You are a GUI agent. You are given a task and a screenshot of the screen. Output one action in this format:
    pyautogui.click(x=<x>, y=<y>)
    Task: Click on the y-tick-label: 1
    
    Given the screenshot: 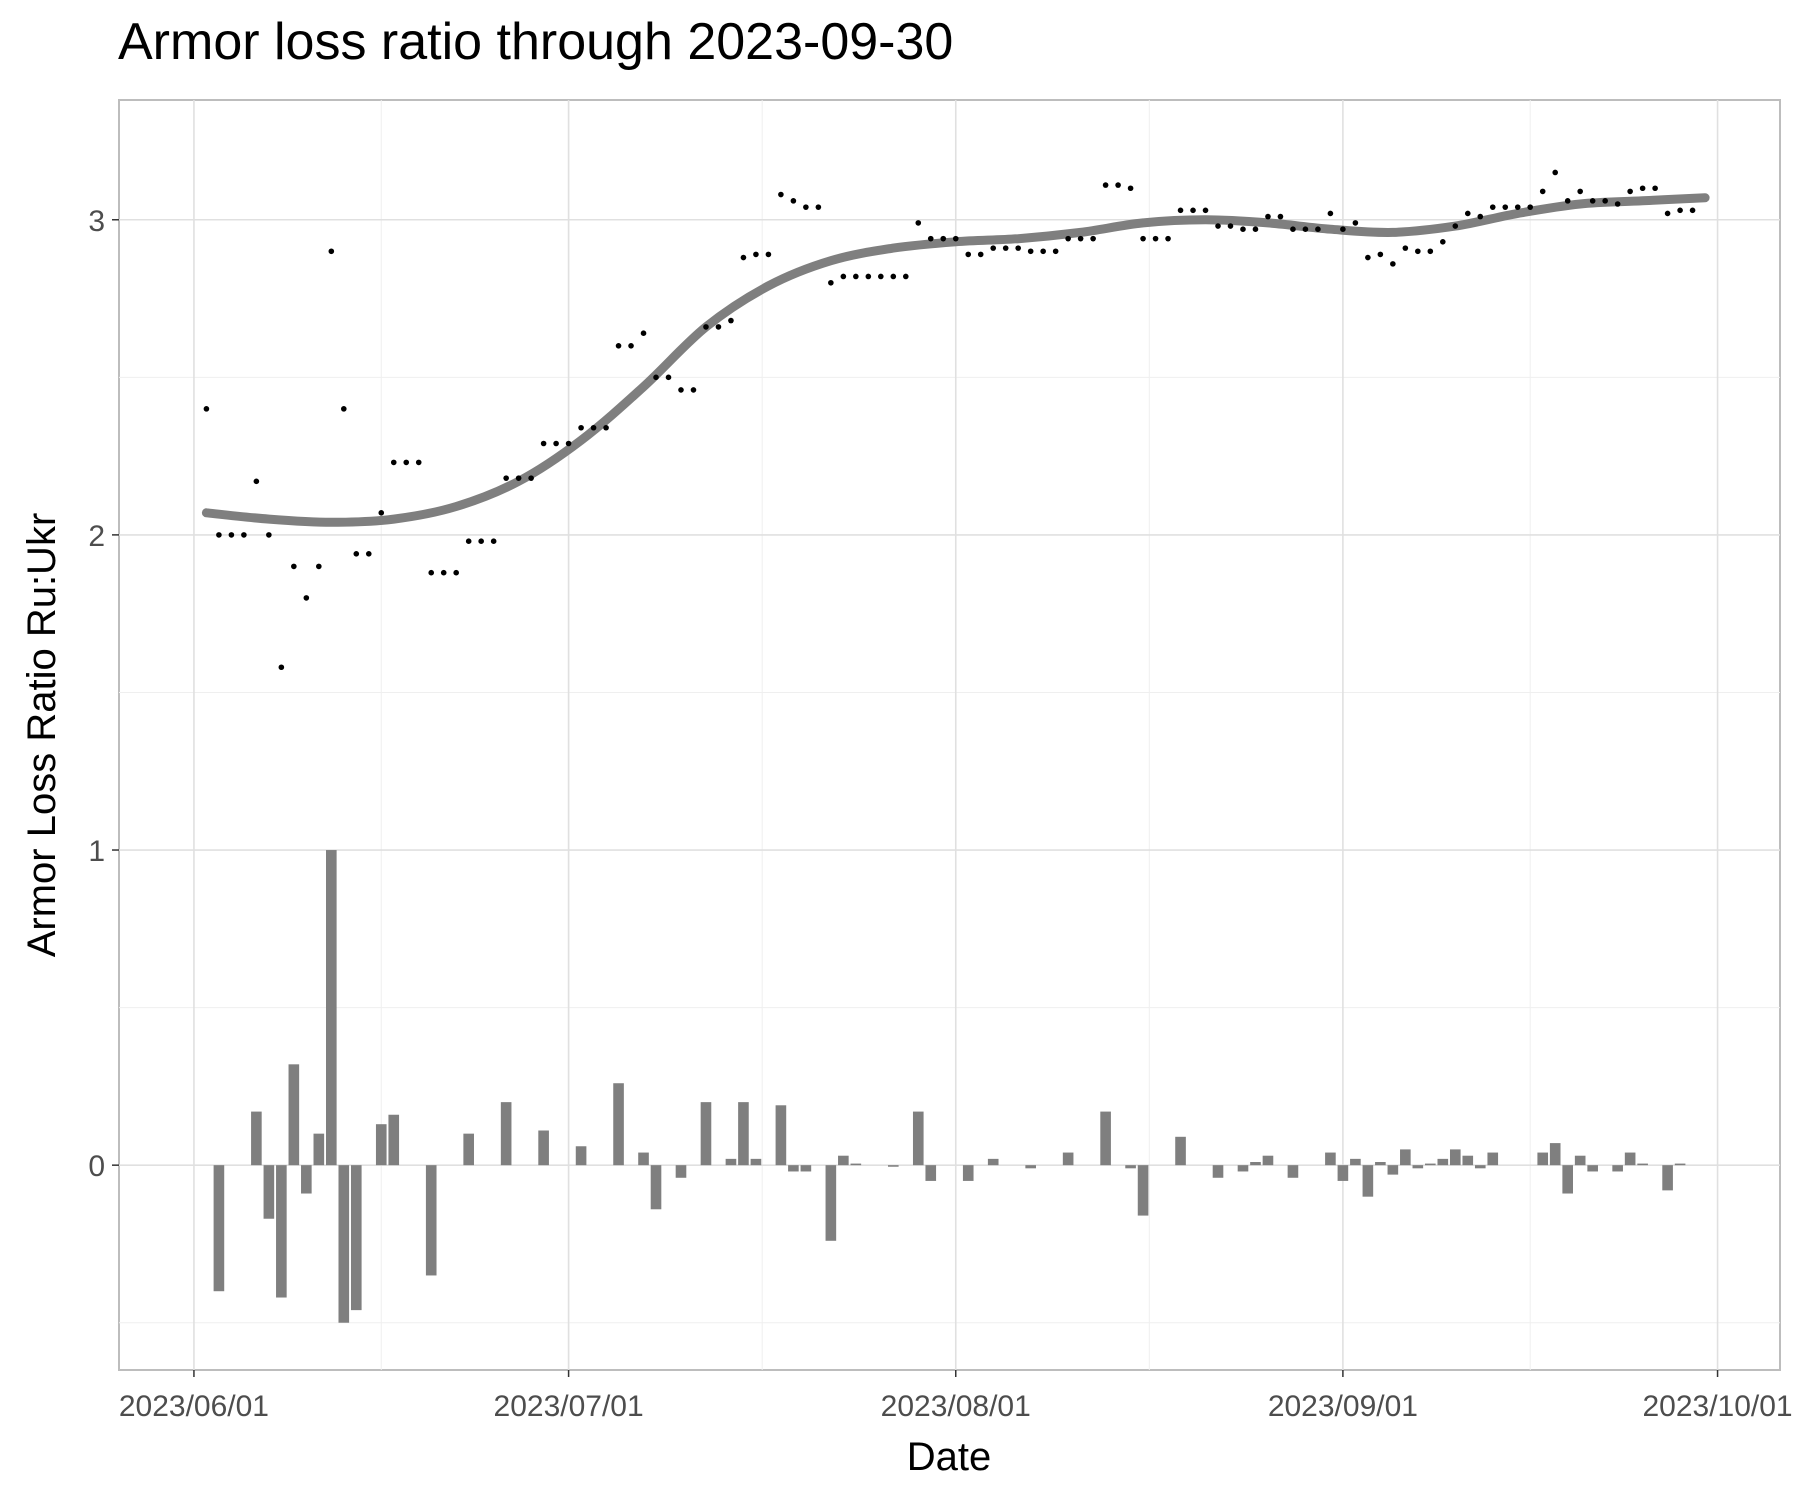 What is the action you would take?
    pyautogui.click(x=96, y=851)
    